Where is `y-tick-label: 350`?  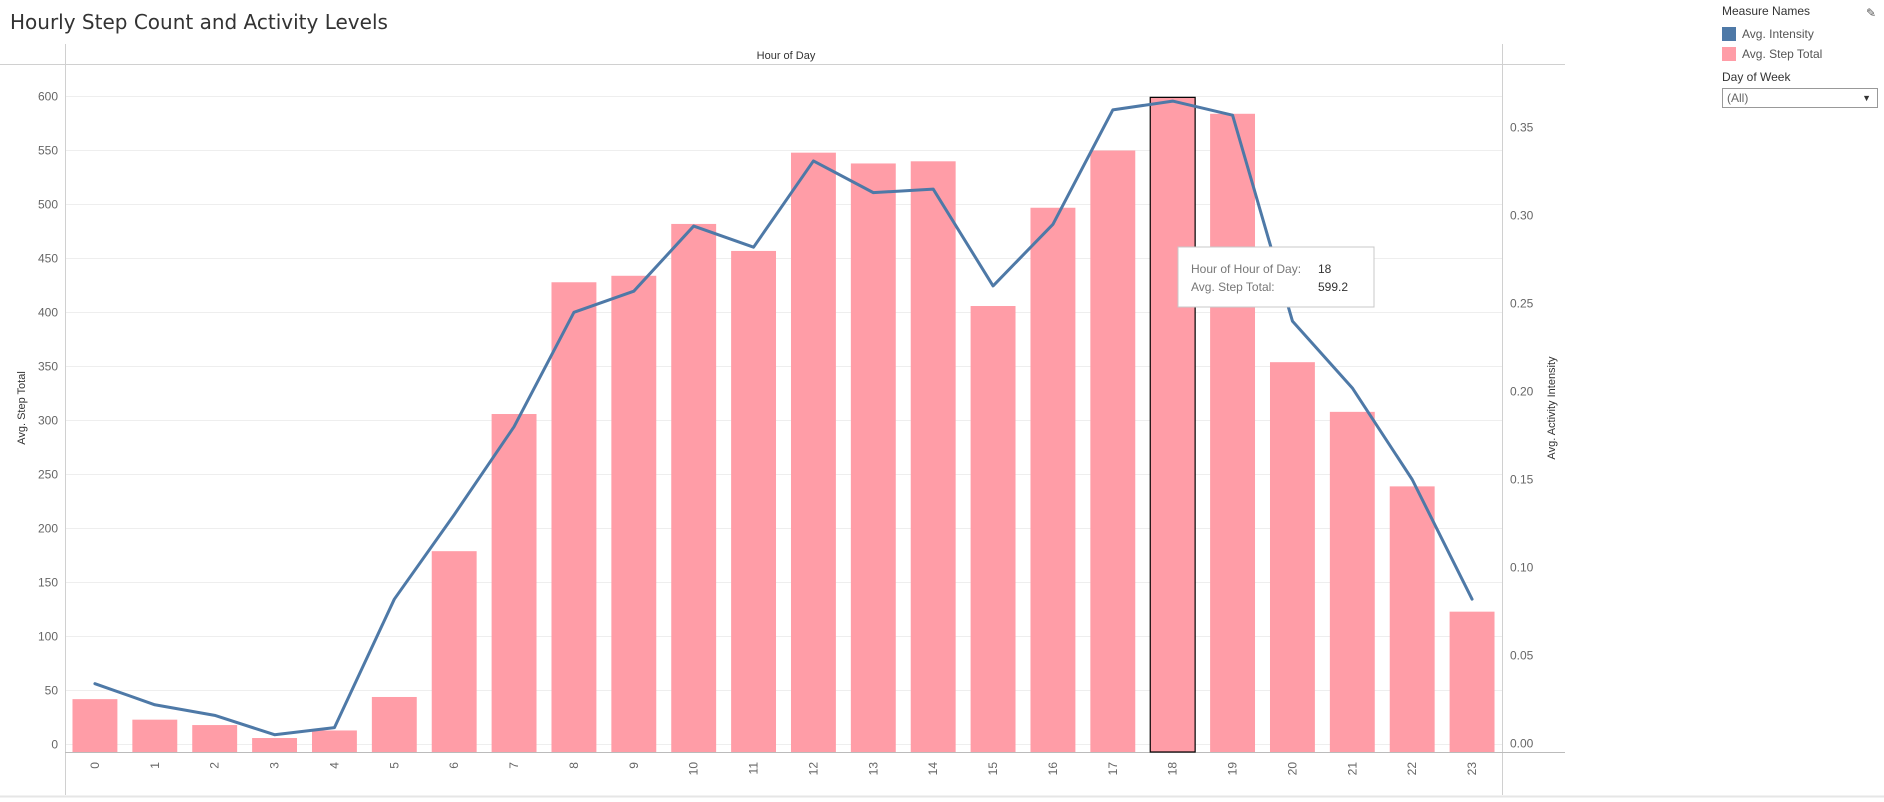
y-tick-label: 350 is located at coordinates (48, 367).